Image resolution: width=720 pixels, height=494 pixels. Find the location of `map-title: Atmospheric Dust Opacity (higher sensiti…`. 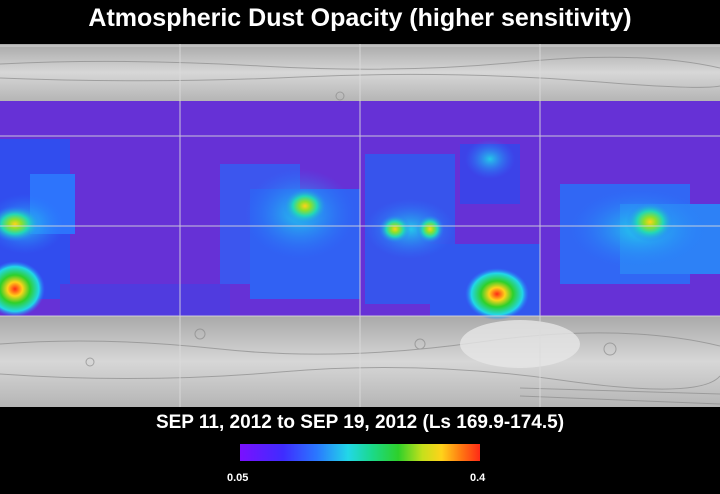

map-title: Atmospheric Dust Opacity (higher sensiti… is located at coordinates (360, 22).